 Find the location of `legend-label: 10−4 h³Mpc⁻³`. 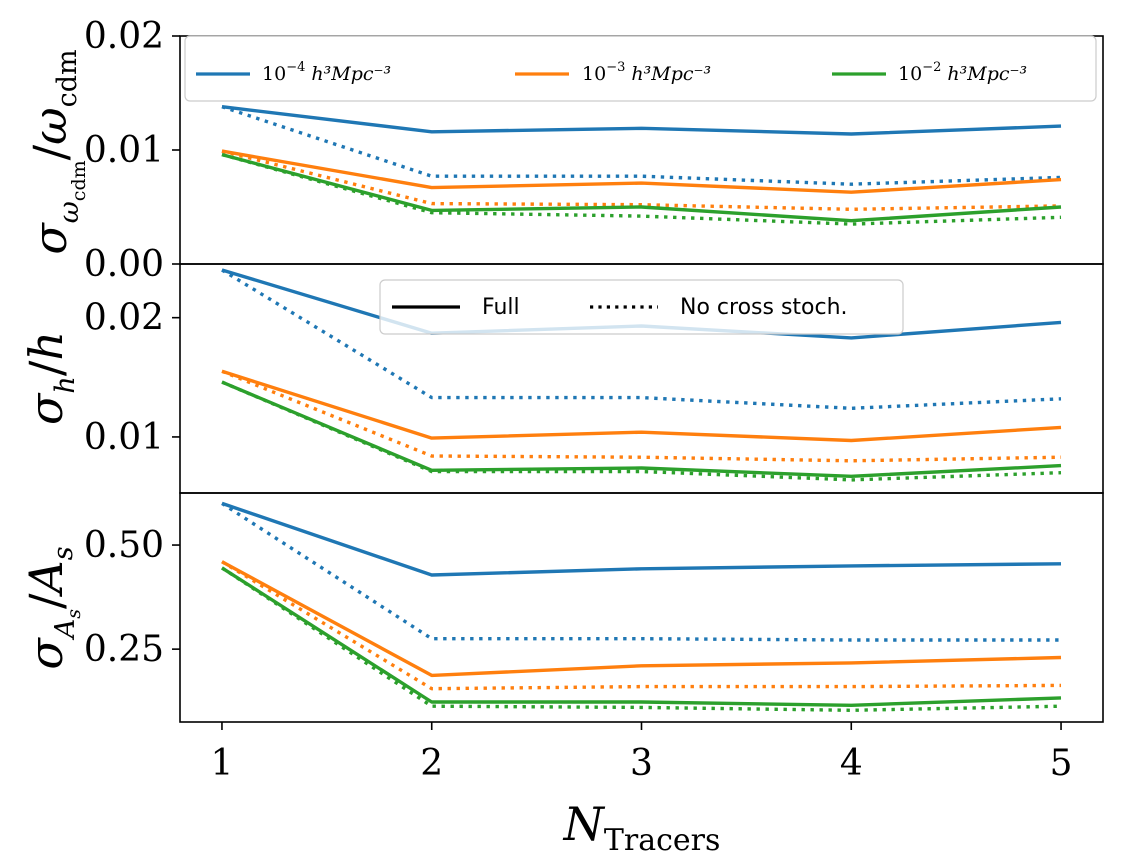

legend-label: 10−4 h³Mpc⁻³ is located at coordinates (326, 72).